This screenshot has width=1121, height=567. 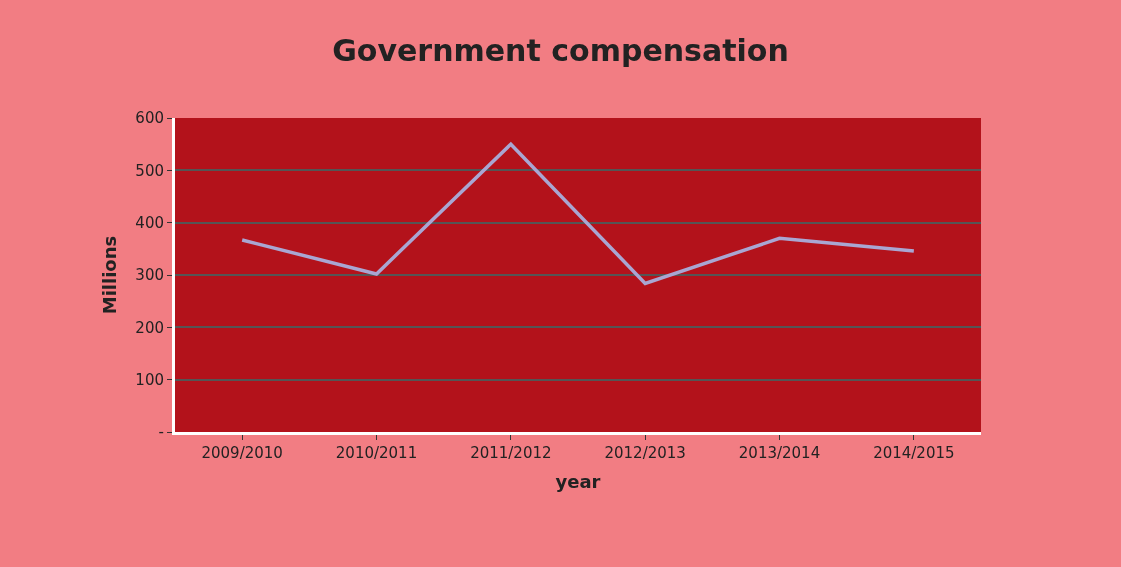 I want to click on y-axis-title: Millions, so click(x=109, y=275).